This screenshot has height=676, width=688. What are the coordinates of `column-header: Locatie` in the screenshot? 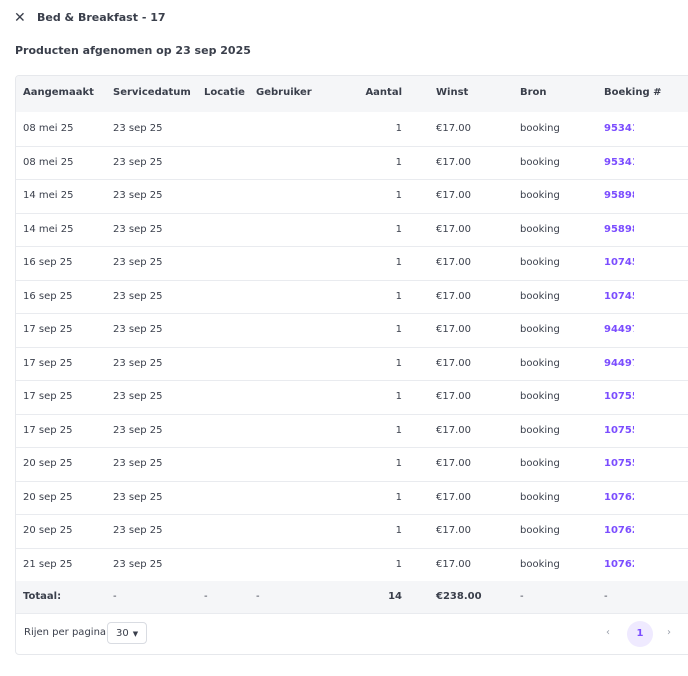 It's located at (224, 92).